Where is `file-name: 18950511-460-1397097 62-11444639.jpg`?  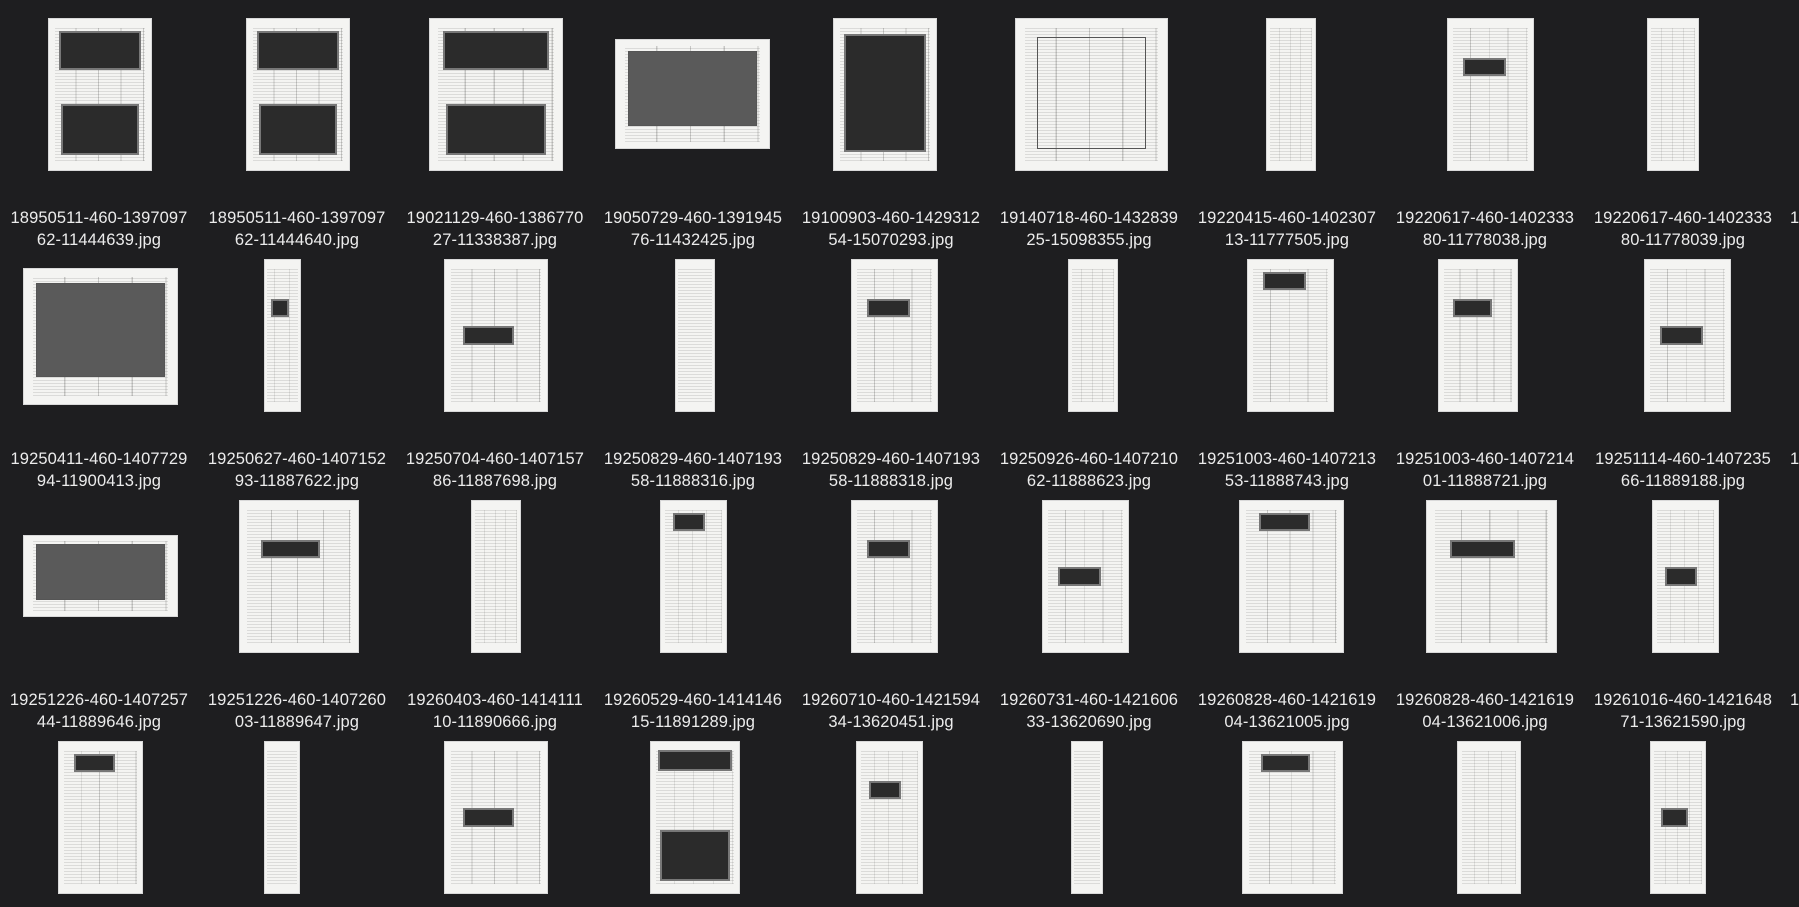 file-name: 18950511-460-1397097 62-11444639.jpg is located at coordinates (99, 229).